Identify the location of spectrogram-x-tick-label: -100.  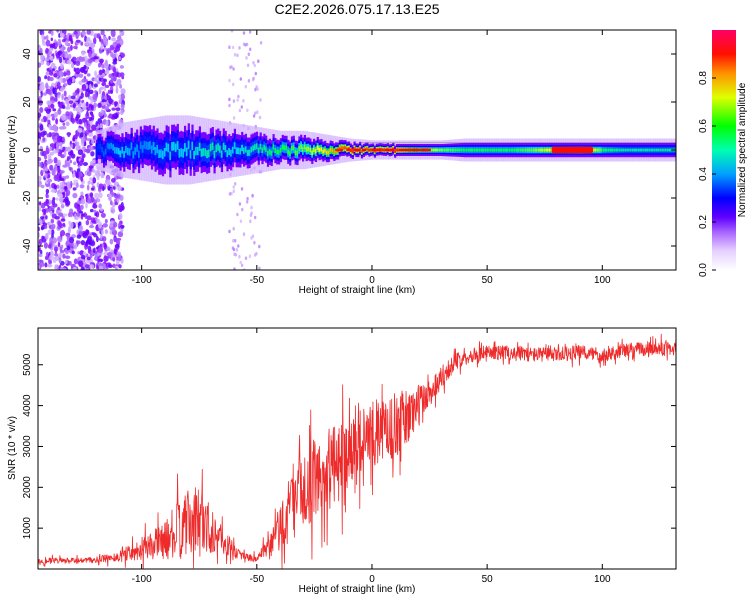
(142, 280).